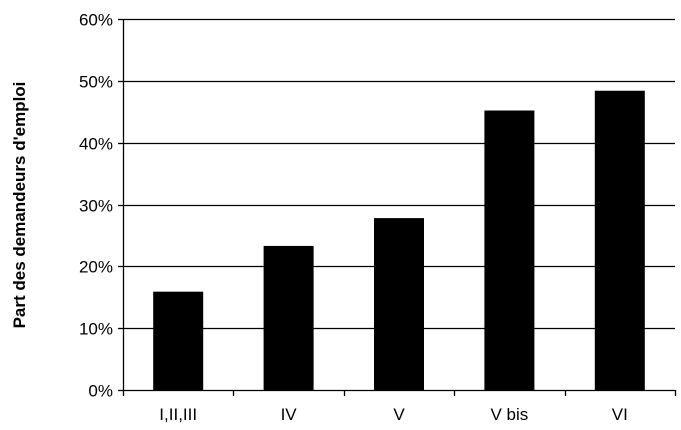 Image resolution: width=681 pixels, height=430 pixels. I want to click on bar-i-ii-iii, so click(178, 340).